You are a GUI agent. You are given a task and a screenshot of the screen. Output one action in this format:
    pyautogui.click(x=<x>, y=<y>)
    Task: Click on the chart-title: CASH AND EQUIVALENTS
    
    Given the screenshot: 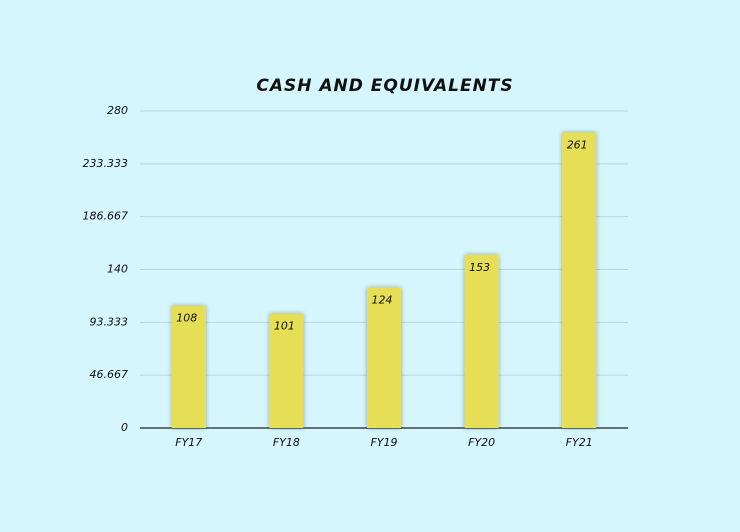 What is the action you would take?
    pyautogui.click(x=384, y=86)
    